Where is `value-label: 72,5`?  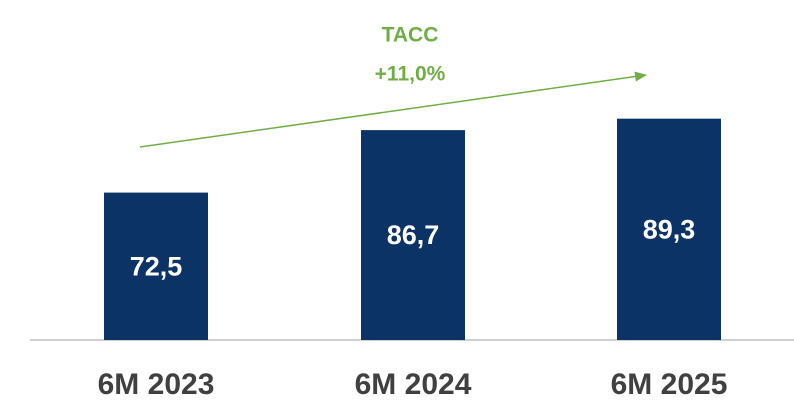
value-label: 72,5 is located at coordinates (156, 266).